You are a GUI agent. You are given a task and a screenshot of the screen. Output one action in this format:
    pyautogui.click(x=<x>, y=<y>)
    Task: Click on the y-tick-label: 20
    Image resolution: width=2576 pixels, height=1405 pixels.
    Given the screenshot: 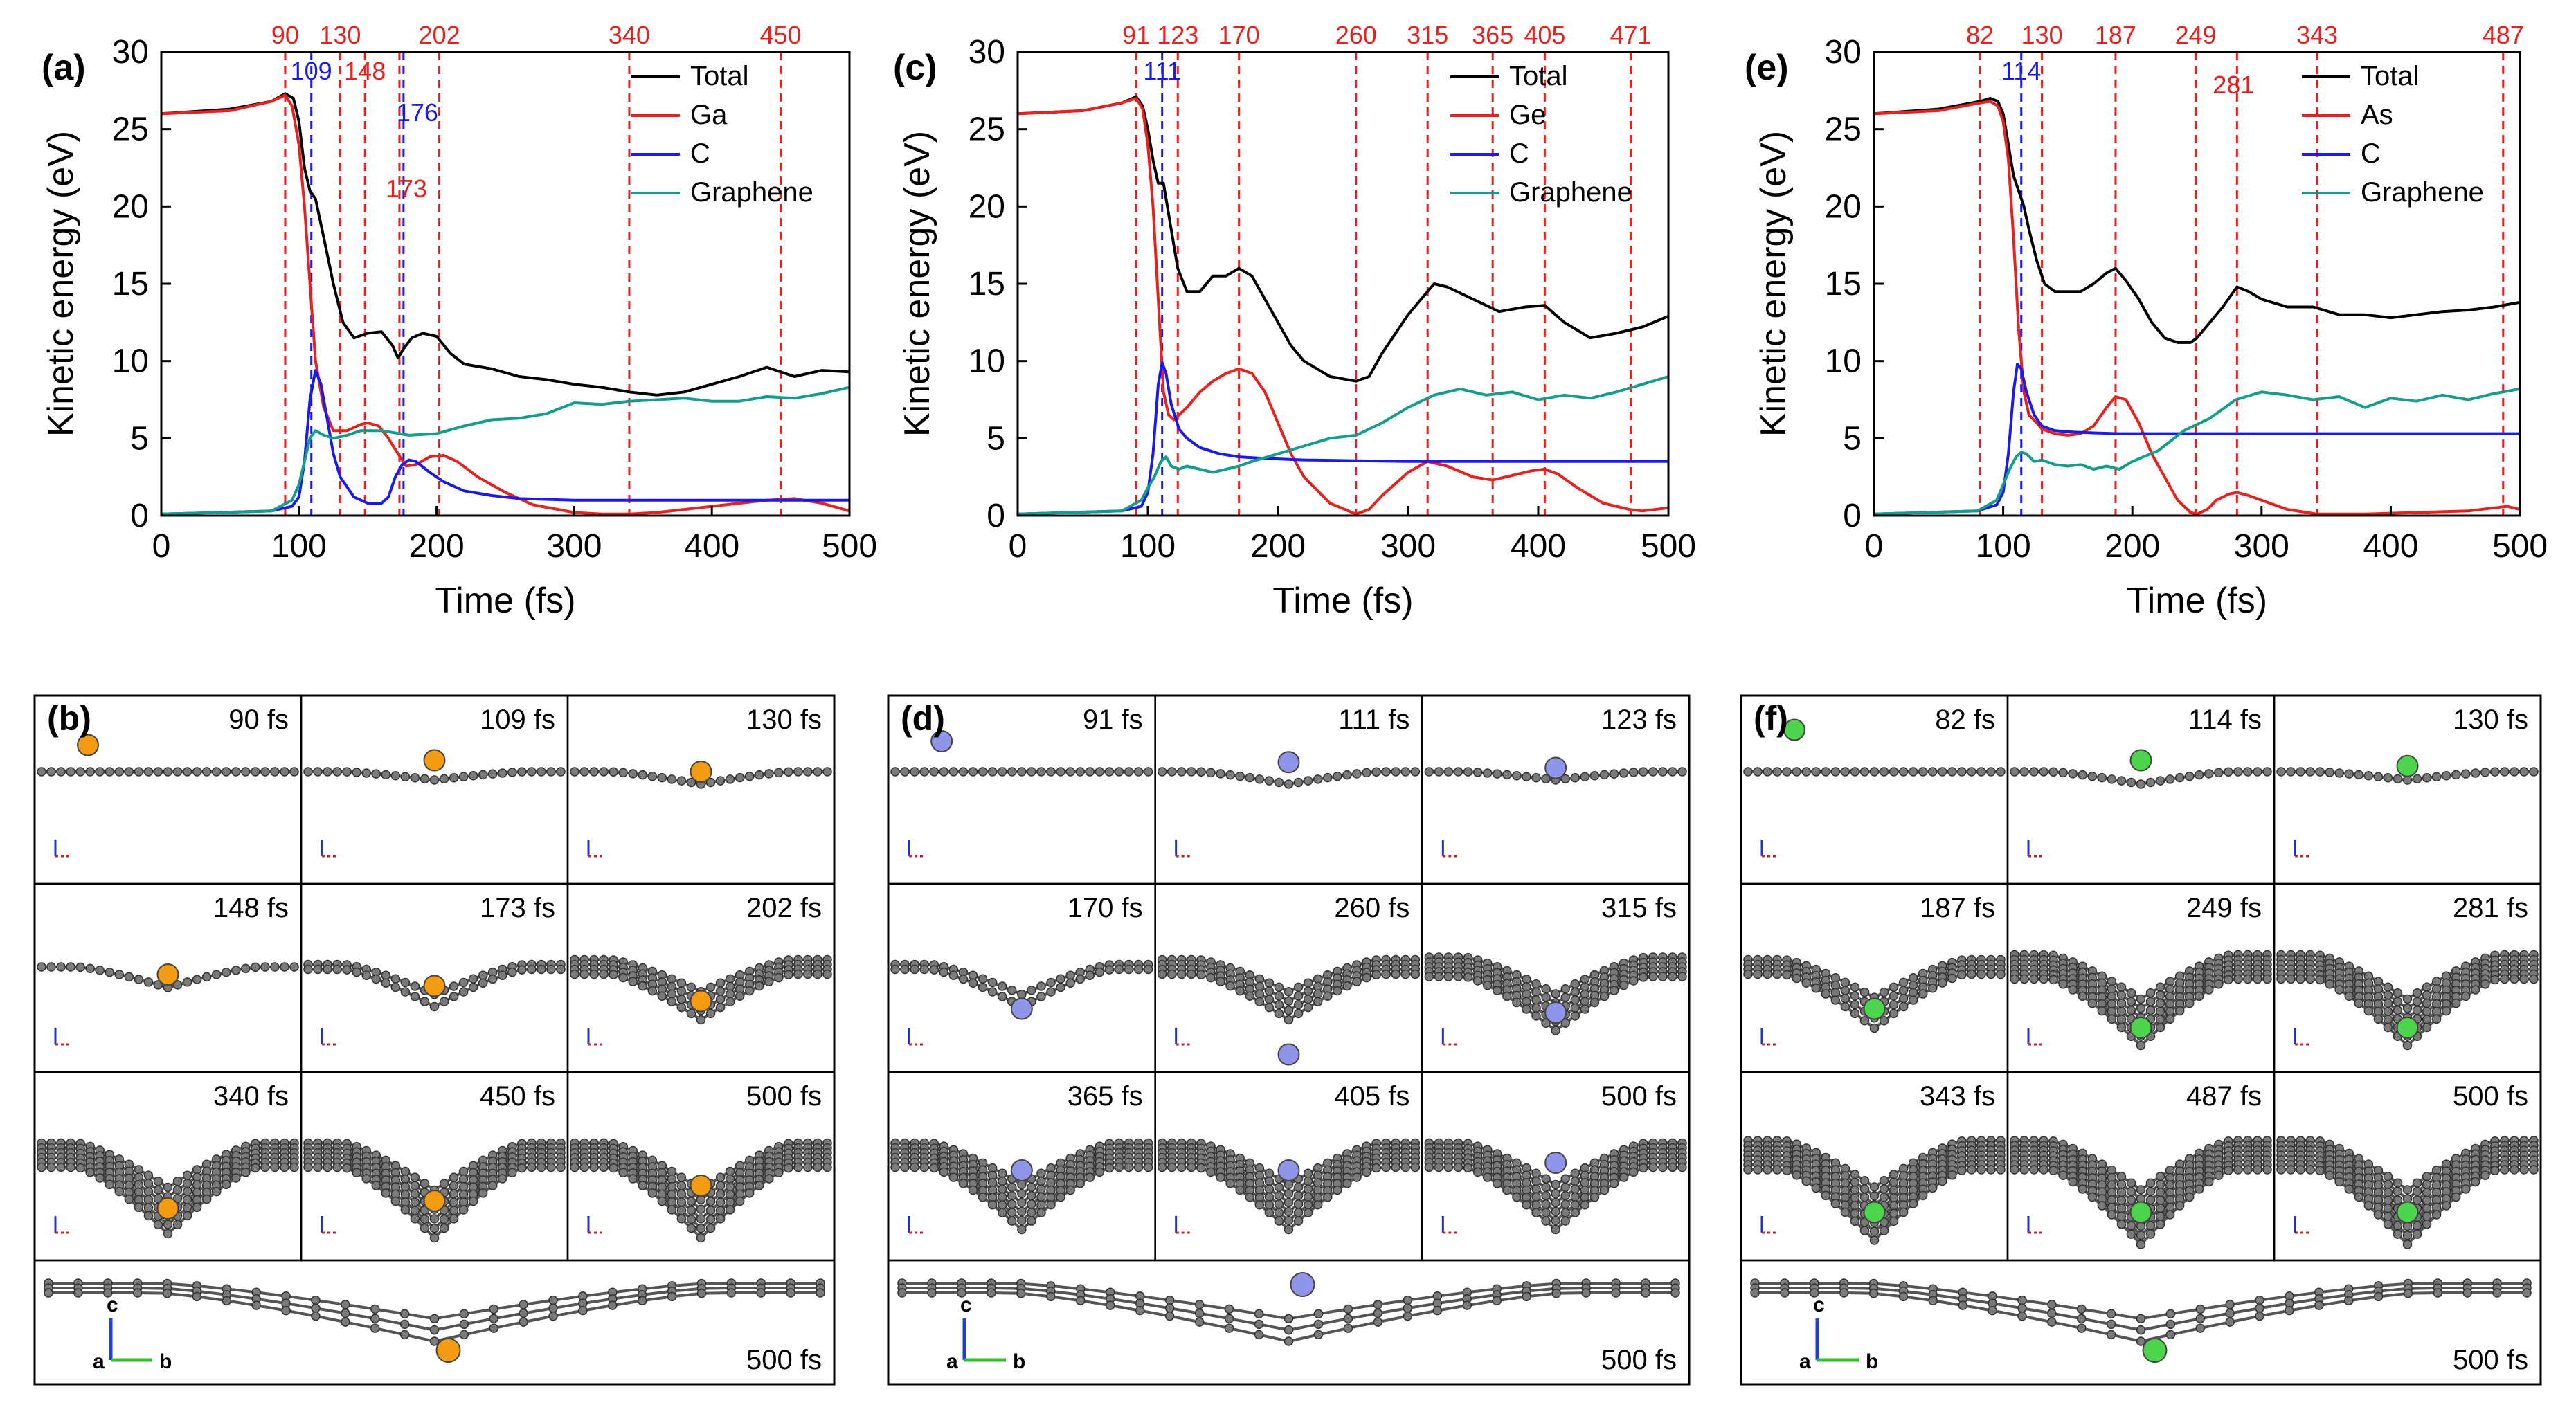 What is the action you would take?
    pyautogui.click(x=130, y=206)
    